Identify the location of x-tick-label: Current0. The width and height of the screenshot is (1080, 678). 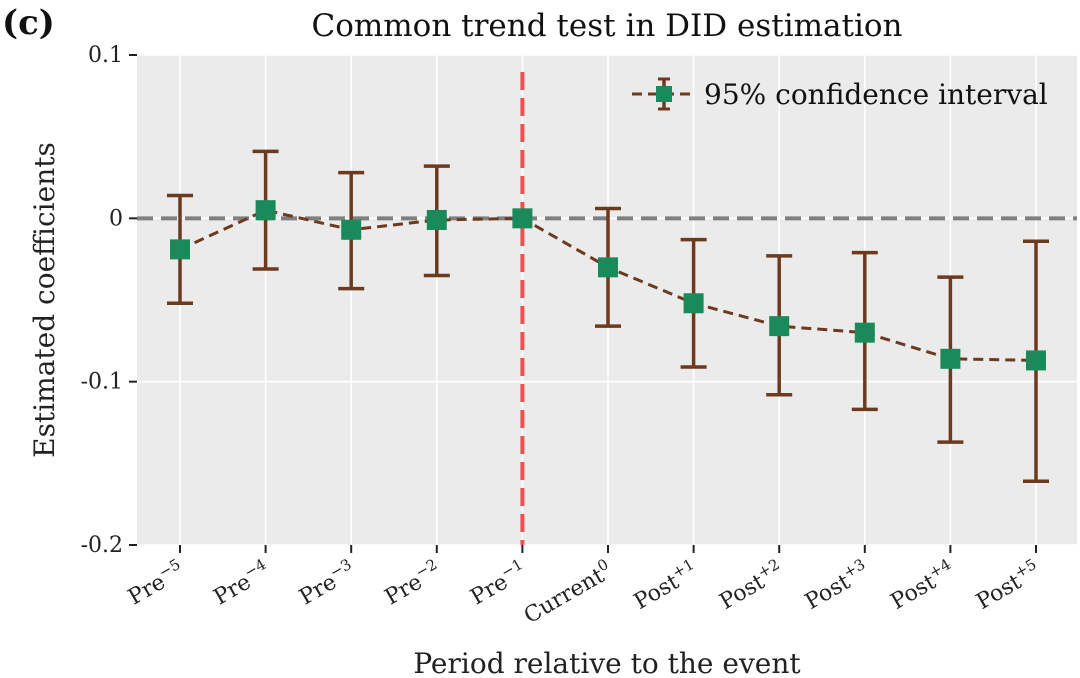
(567, 592).